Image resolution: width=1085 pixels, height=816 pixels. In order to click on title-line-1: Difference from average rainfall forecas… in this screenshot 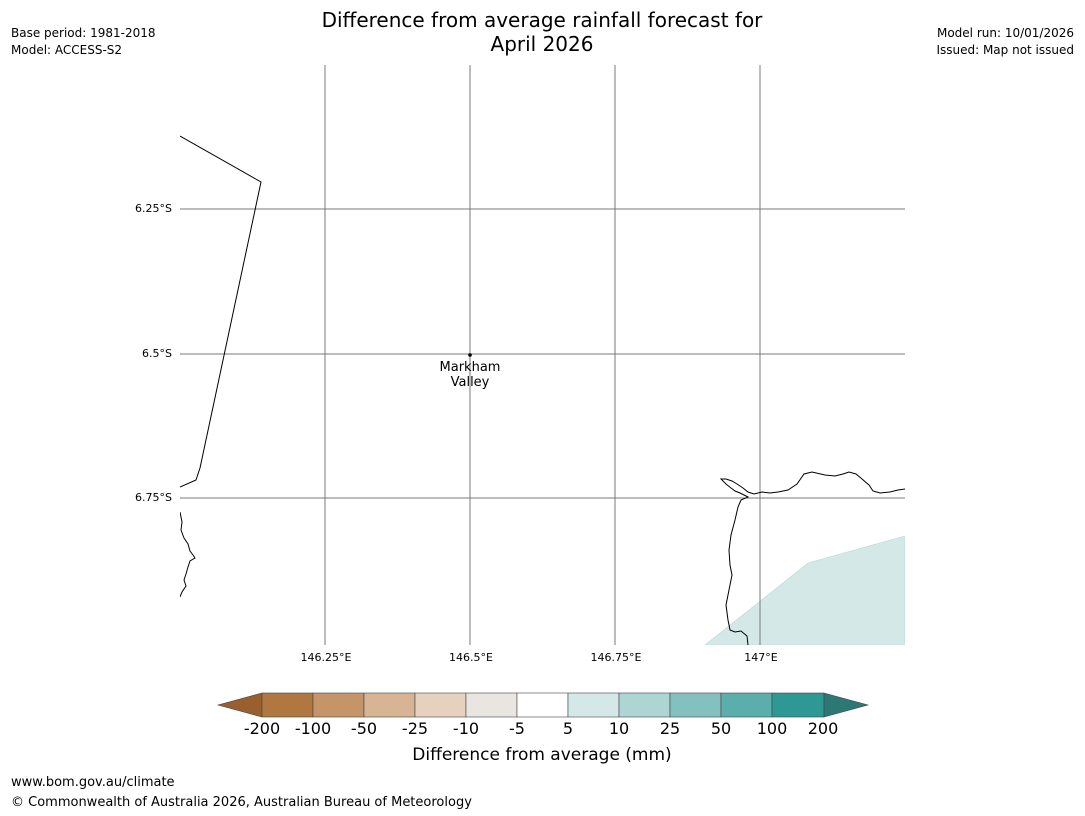, I will do `click(542, 20)`.